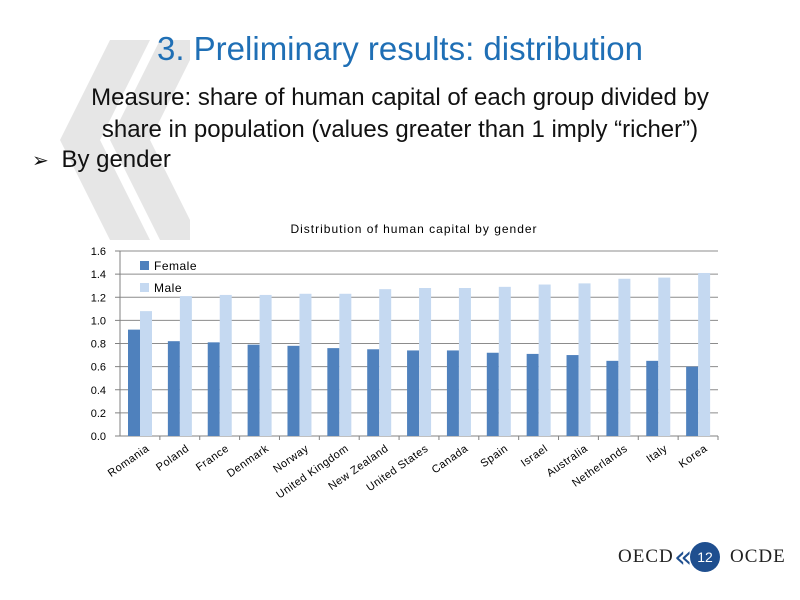 Image resolution: width=800 pixels, height=600 pixels. I want to click on x-tick-label: Denmark, so click(248, 461).